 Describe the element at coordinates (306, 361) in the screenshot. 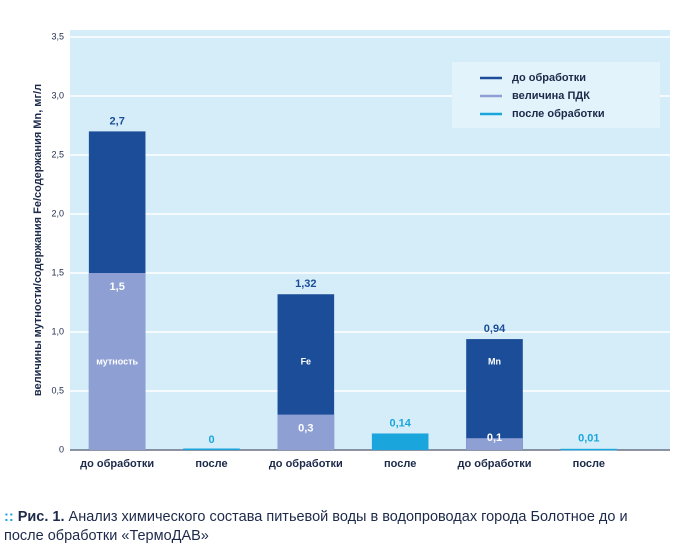

I see `bar-label: Fe` at that location.